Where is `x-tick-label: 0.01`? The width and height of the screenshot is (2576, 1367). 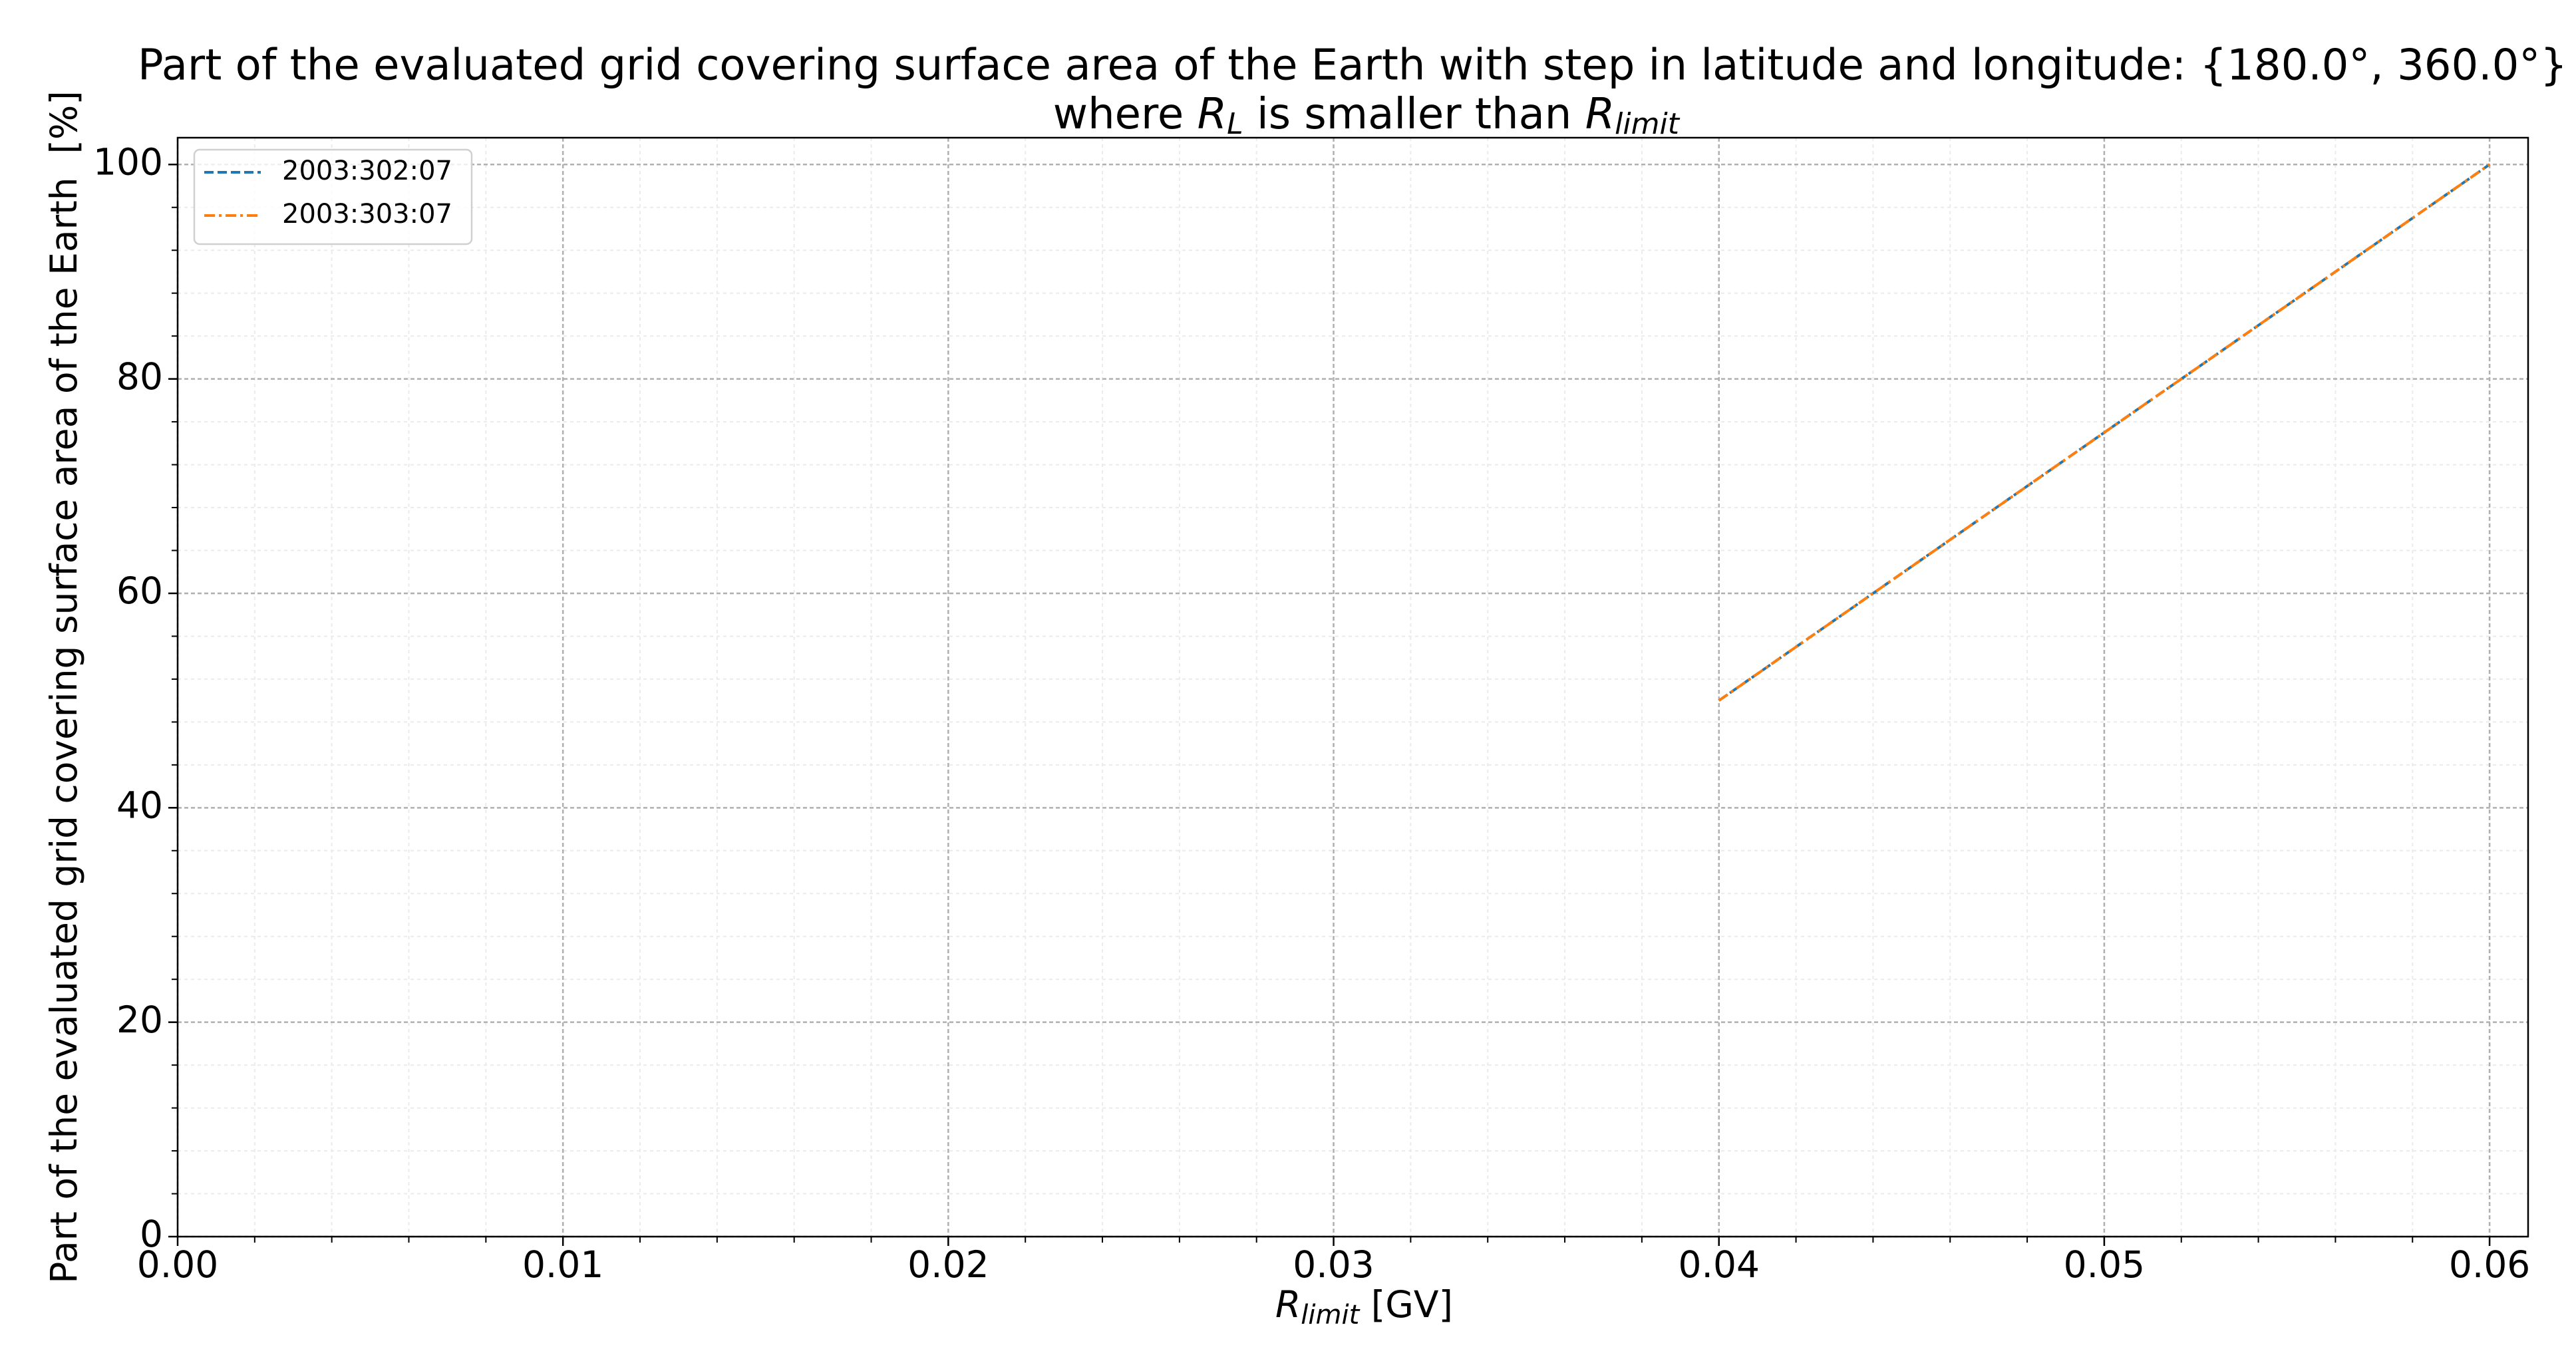
x-tick-label: 0.01 is located at coordinates (562, 1264).